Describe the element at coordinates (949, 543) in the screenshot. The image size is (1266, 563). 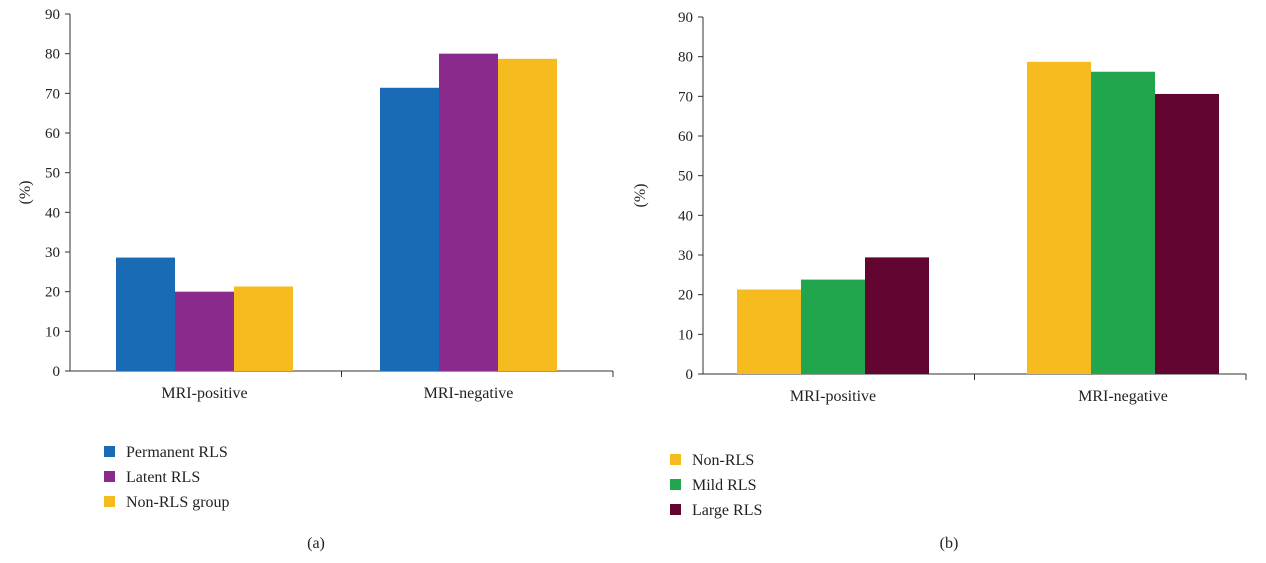
I see `panel-label: (b)` at that location.